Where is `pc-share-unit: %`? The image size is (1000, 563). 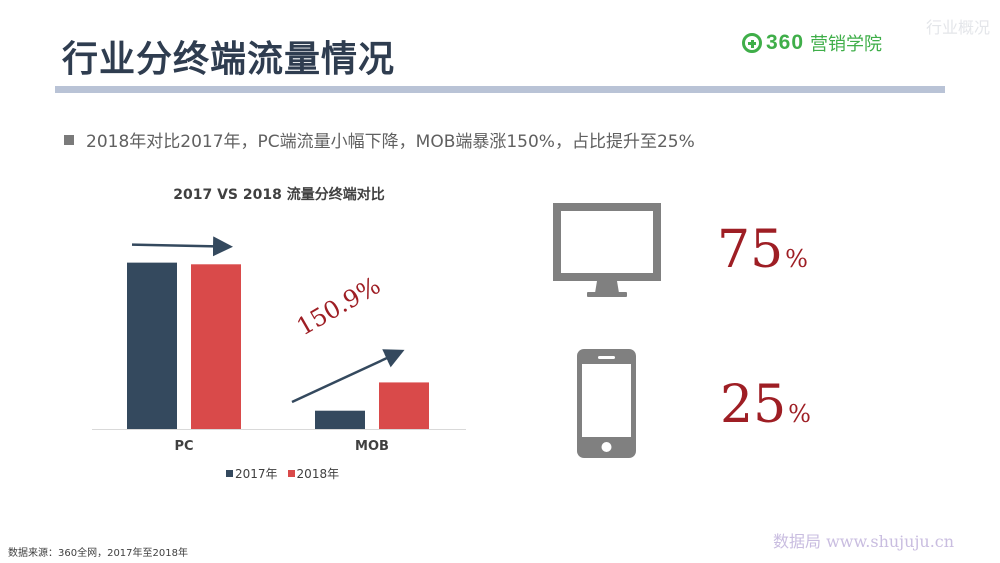
pc-share-unit: % is located at coordinates (796, 259).